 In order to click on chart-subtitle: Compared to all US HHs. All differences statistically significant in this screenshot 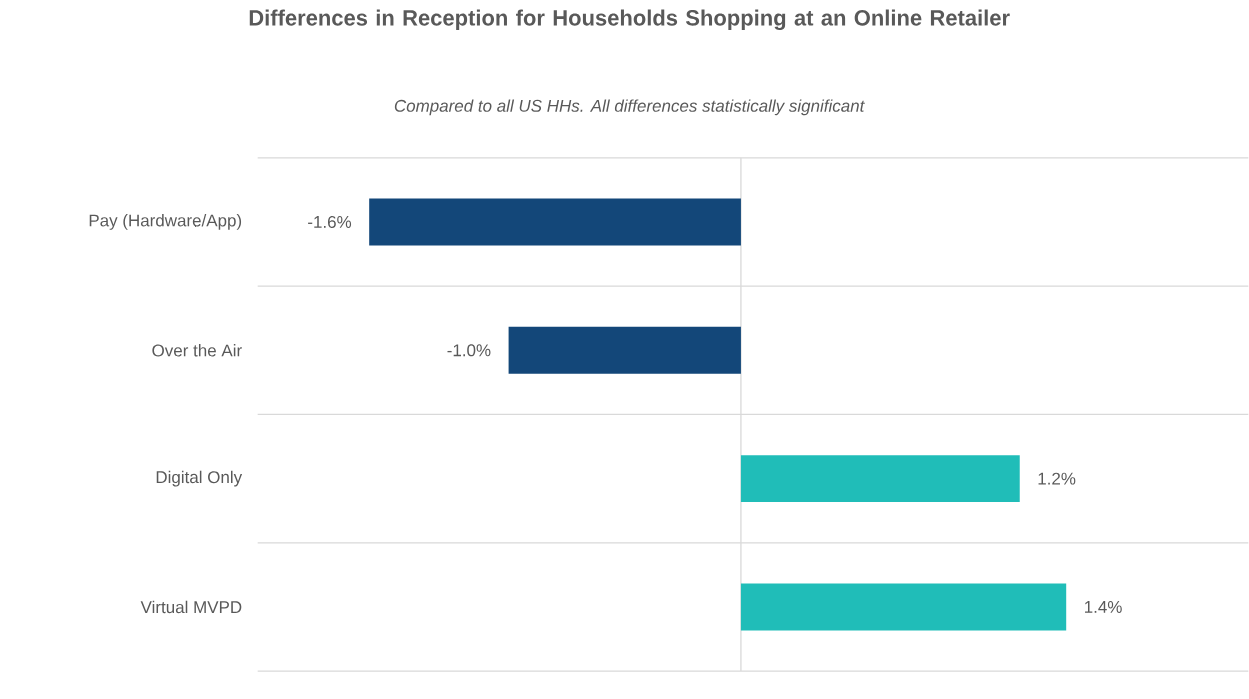, I will do `click(629, 107)`.